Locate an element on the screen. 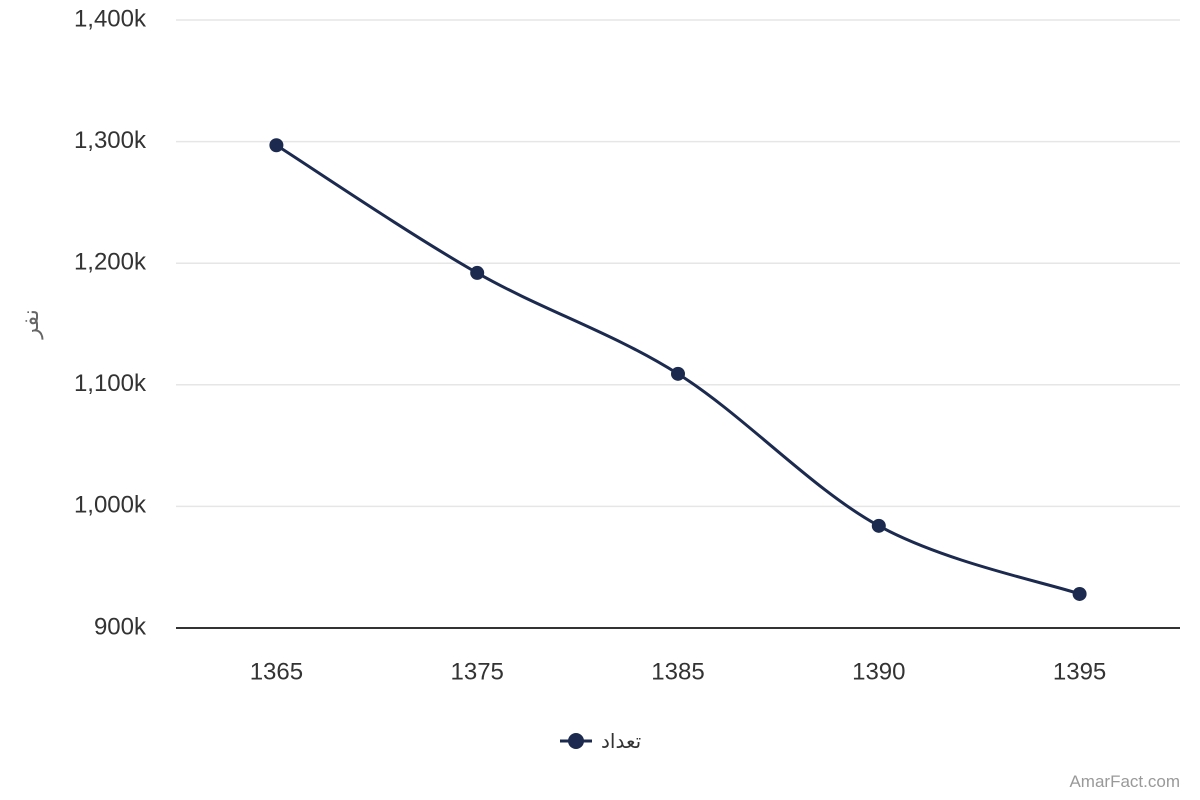 The image size is (1200, 800). legend-label: تعداد is located at coordinates (621, 742).